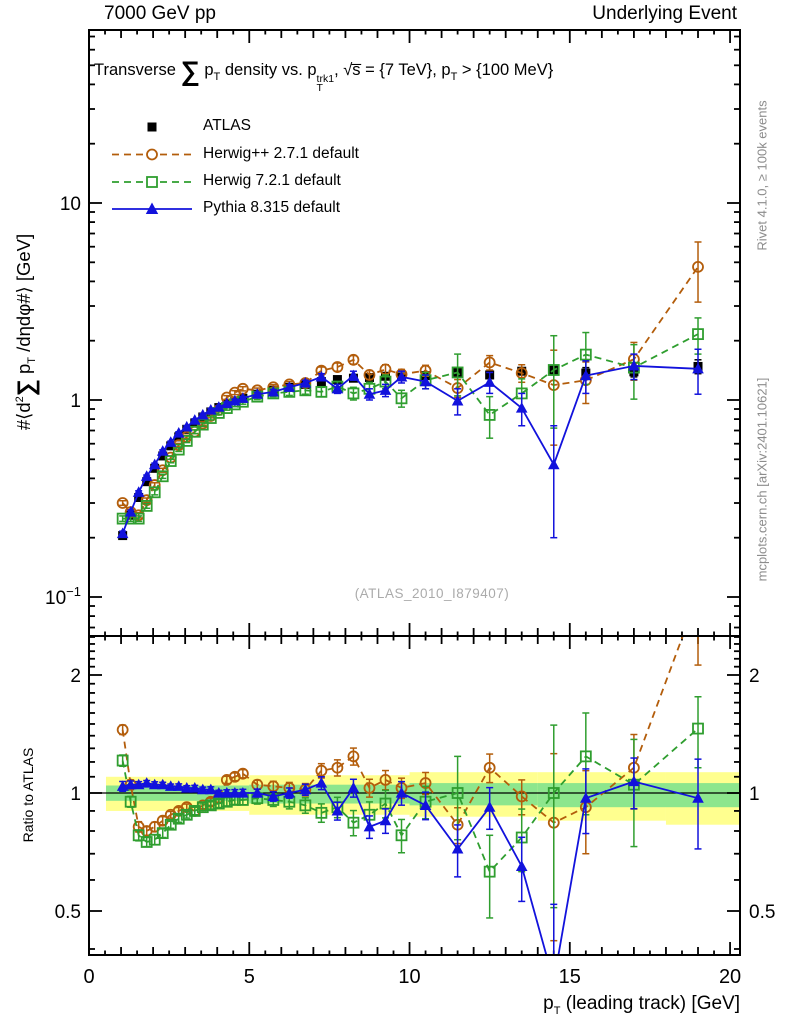 The height and width of the screenshot is (1024, 786). I want to click on sum-symbol: ∑, so click(190, 71).